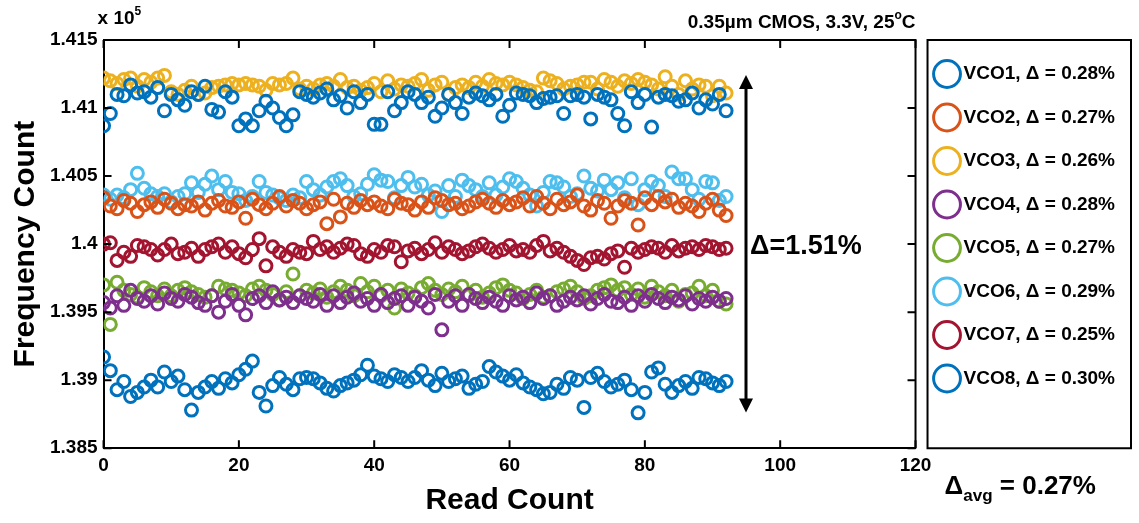 The height and width of the screenshot is (523, 1139). Describe the element at coordinates (645, 464) in the screenshot. I see `x-tick-label: 80` at that location.